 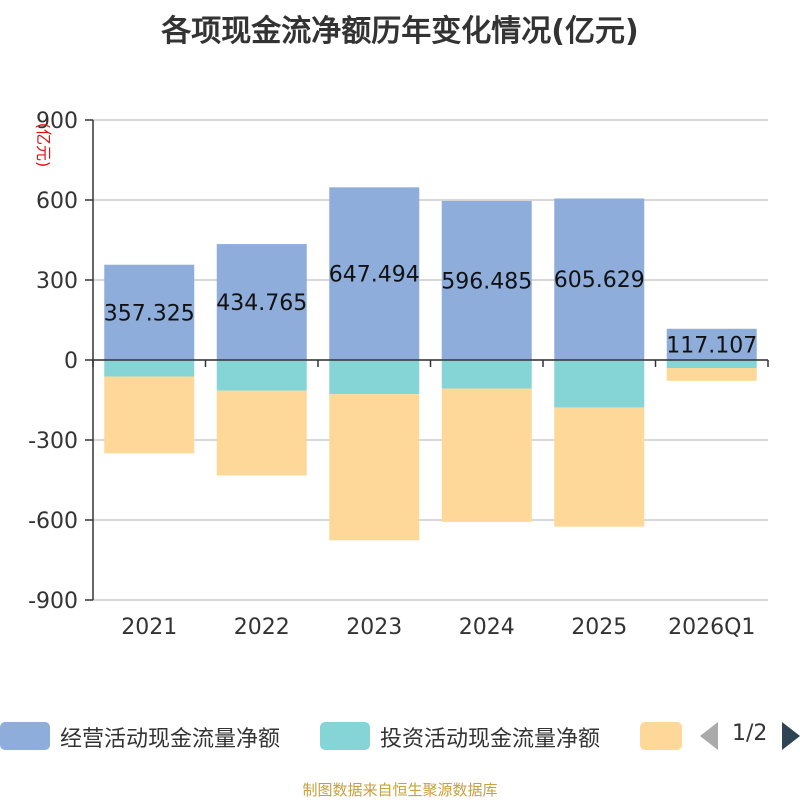 What do you see at coordinates (149, 627) in the screenshot?
I see `x-tick-label: 2021` at bounding box center [149, 627].